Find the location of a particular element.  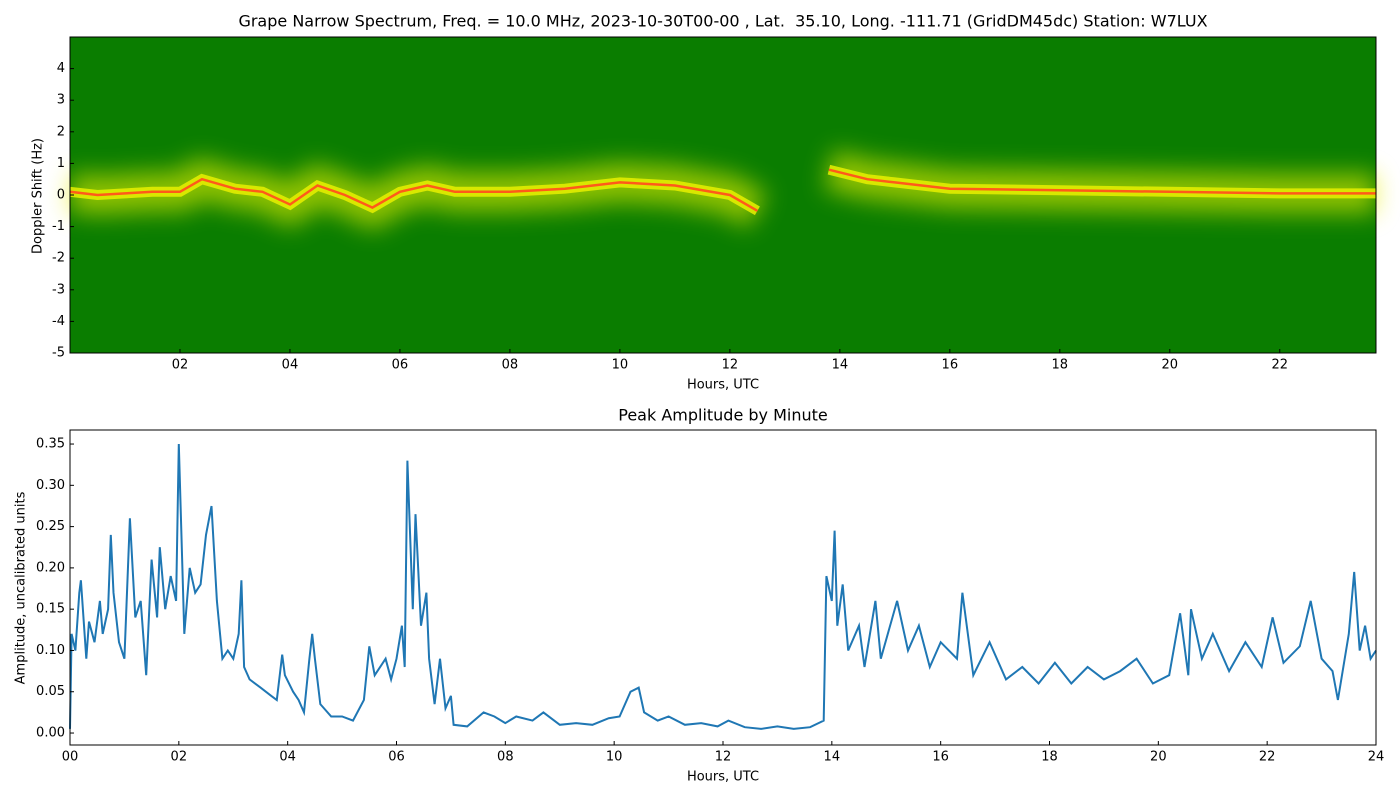

y-tick-label: -2 is located at coordinates (58, 258).